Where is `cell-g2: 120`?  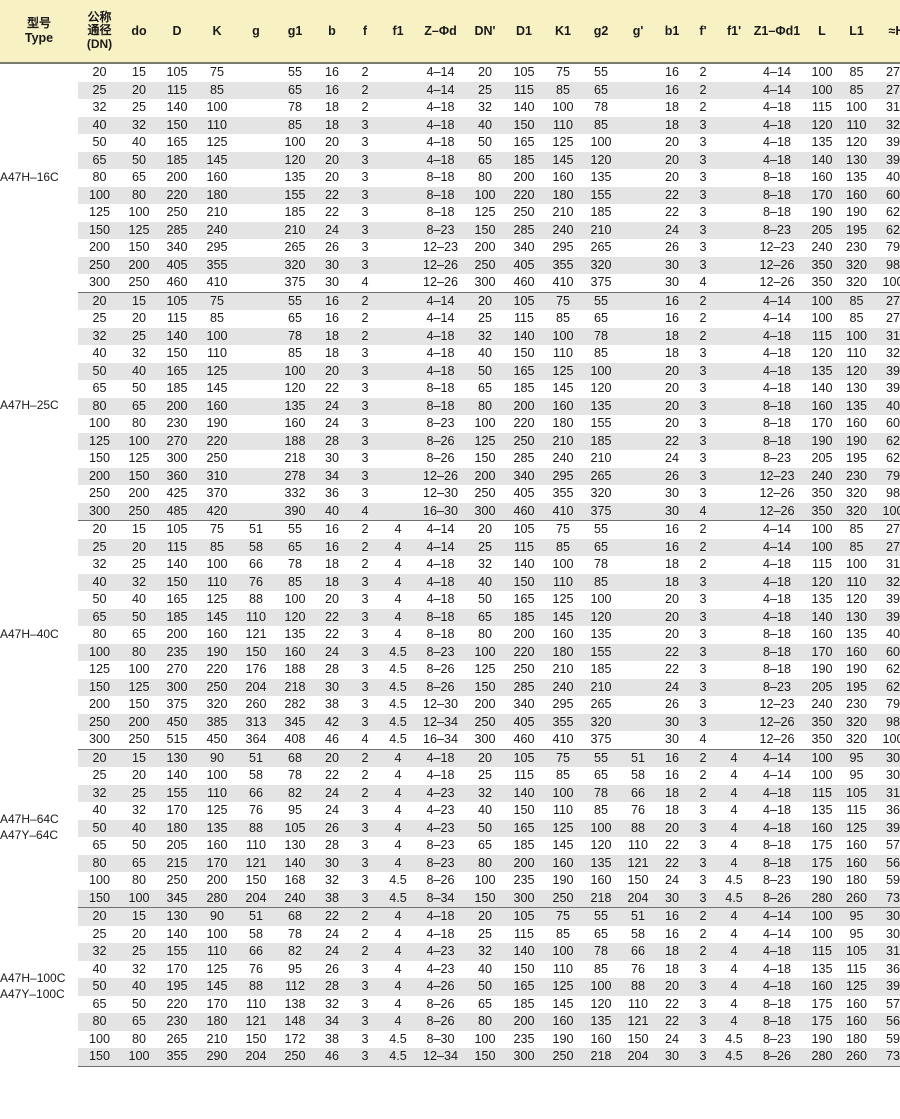 cell-g2: 120 is located at coordinates (601, 846).